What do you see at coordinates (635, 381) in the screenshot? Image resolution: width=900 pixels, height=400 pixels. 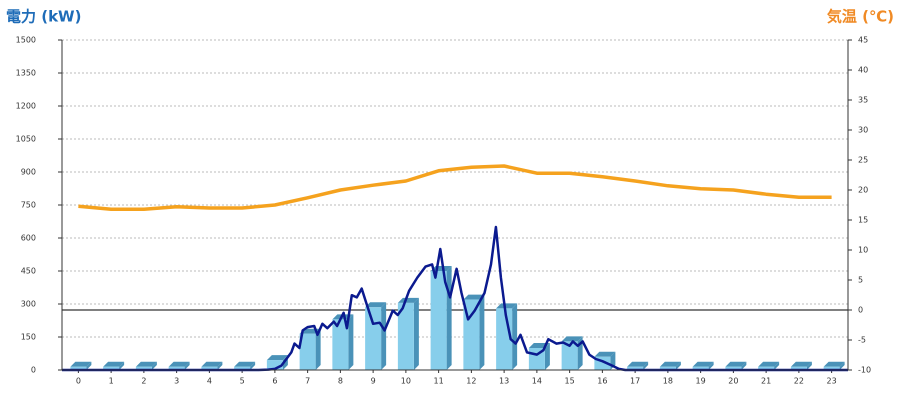 I see `x-tick-label: 17` at bounding box center [635, 381].